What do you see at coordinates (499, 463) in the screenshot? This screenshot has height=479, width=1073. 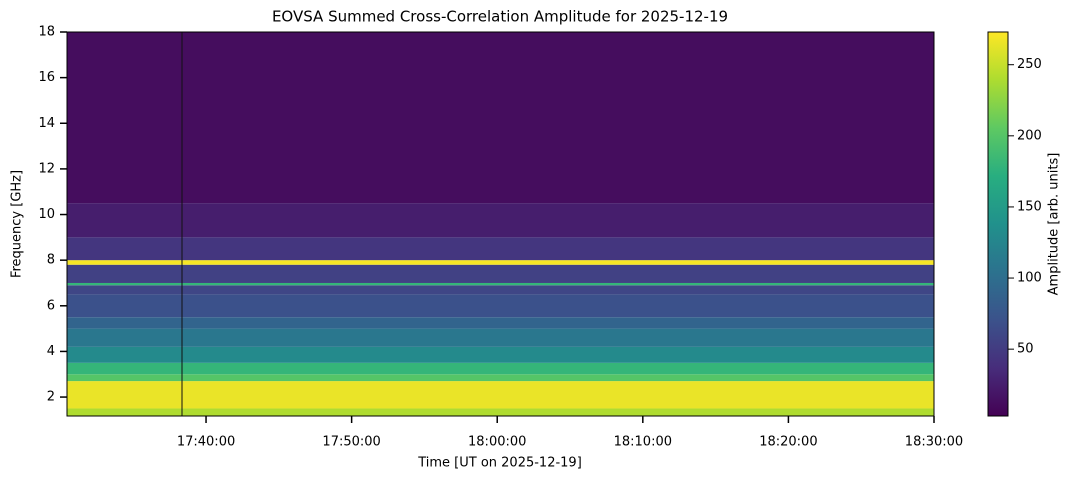 I see `x-axis-label: Time [UT on 2025-12-19]` at bounding box center [499, 463].